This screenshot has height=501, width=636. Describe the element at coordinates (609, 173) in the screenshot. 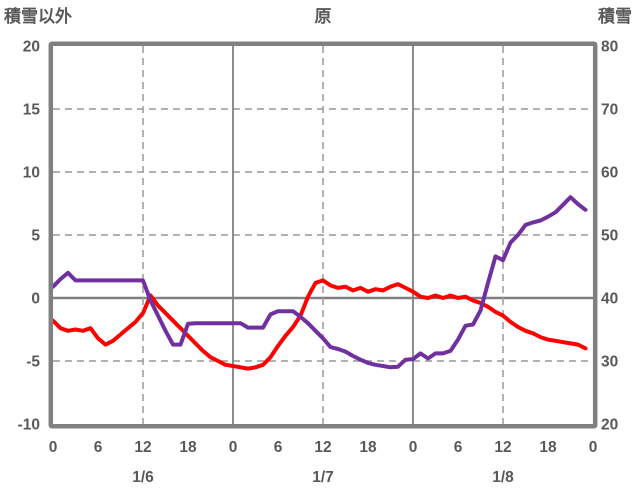

I see `right-axis-tick-label: 60` at that location.